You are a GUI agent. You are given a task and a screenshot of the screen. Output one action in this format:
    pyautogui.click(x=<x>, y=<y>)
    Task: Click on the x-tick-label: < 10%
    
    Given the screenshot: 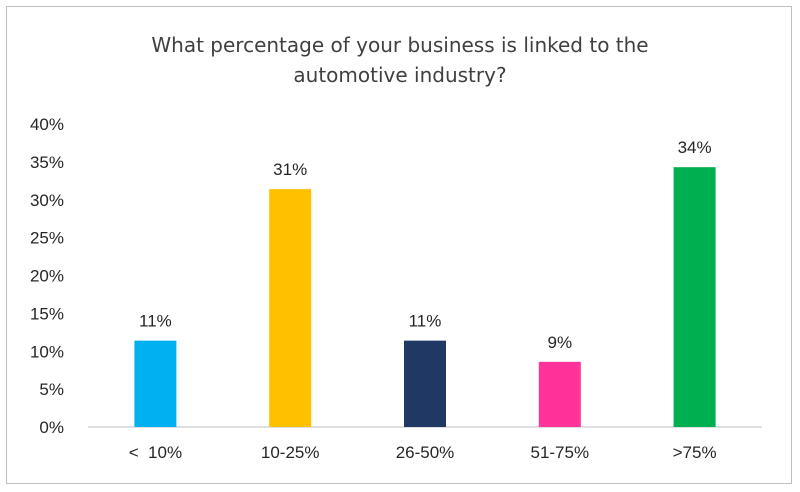 What is the action you would take?
    pyautogui.click(x=155, y=452)
    